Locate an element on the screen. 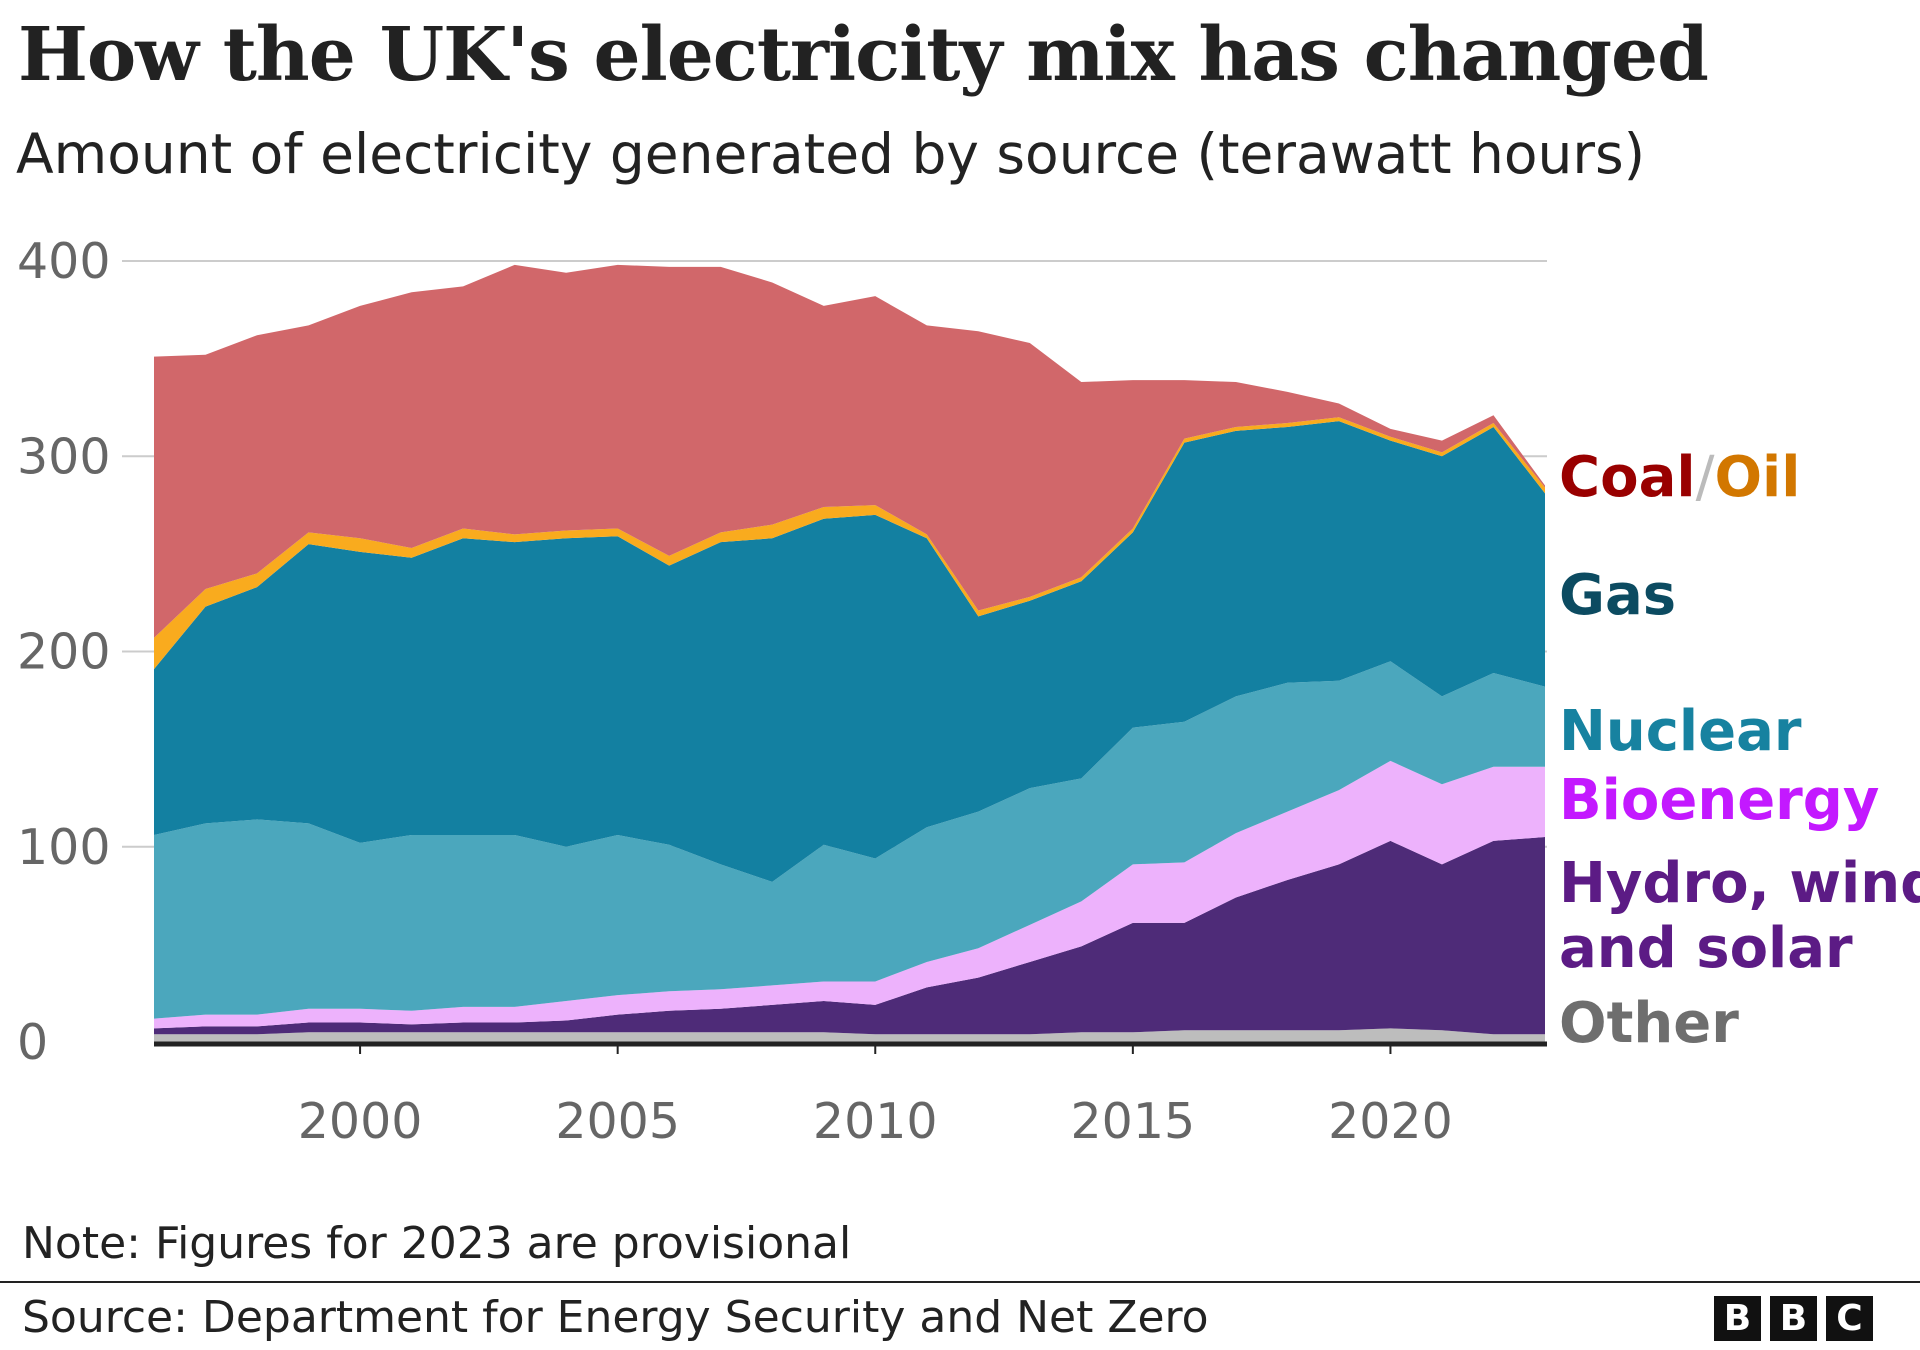  y-tick-label: 400 is located at coordinates (64, 261).